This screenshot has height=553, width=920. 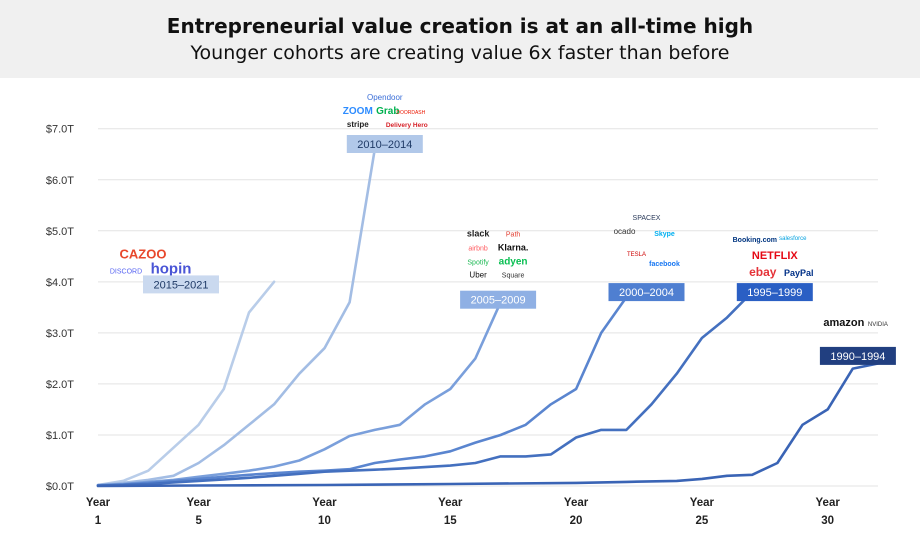 I want to click on cohort-label-3: 2005–2009, so click(x=498, y=301).